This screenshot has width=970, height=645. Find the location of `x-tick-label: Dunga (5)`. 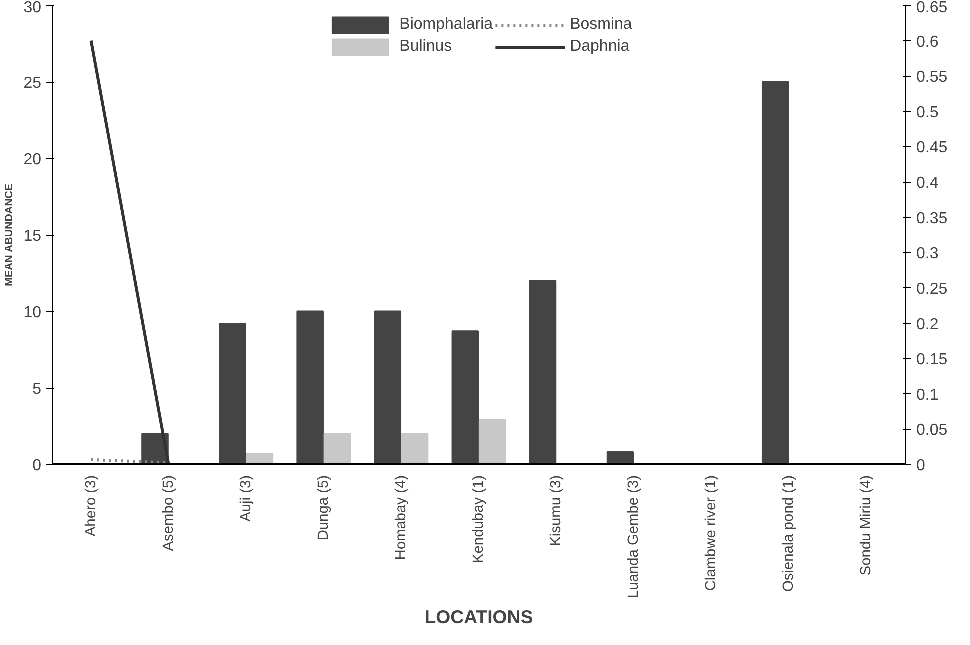

x-tick-label: Dunga (5) is located at coordinates (324, 508).